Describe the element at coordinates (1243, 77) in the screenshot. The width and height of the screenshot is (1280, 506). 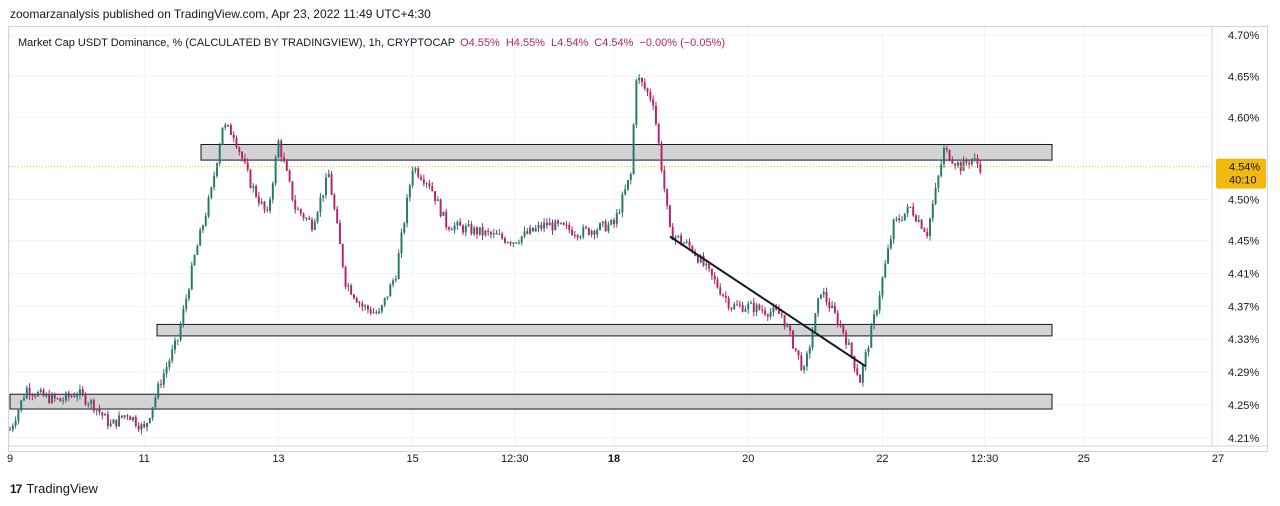
I see `y-tick-label: 4.65%` at that location.